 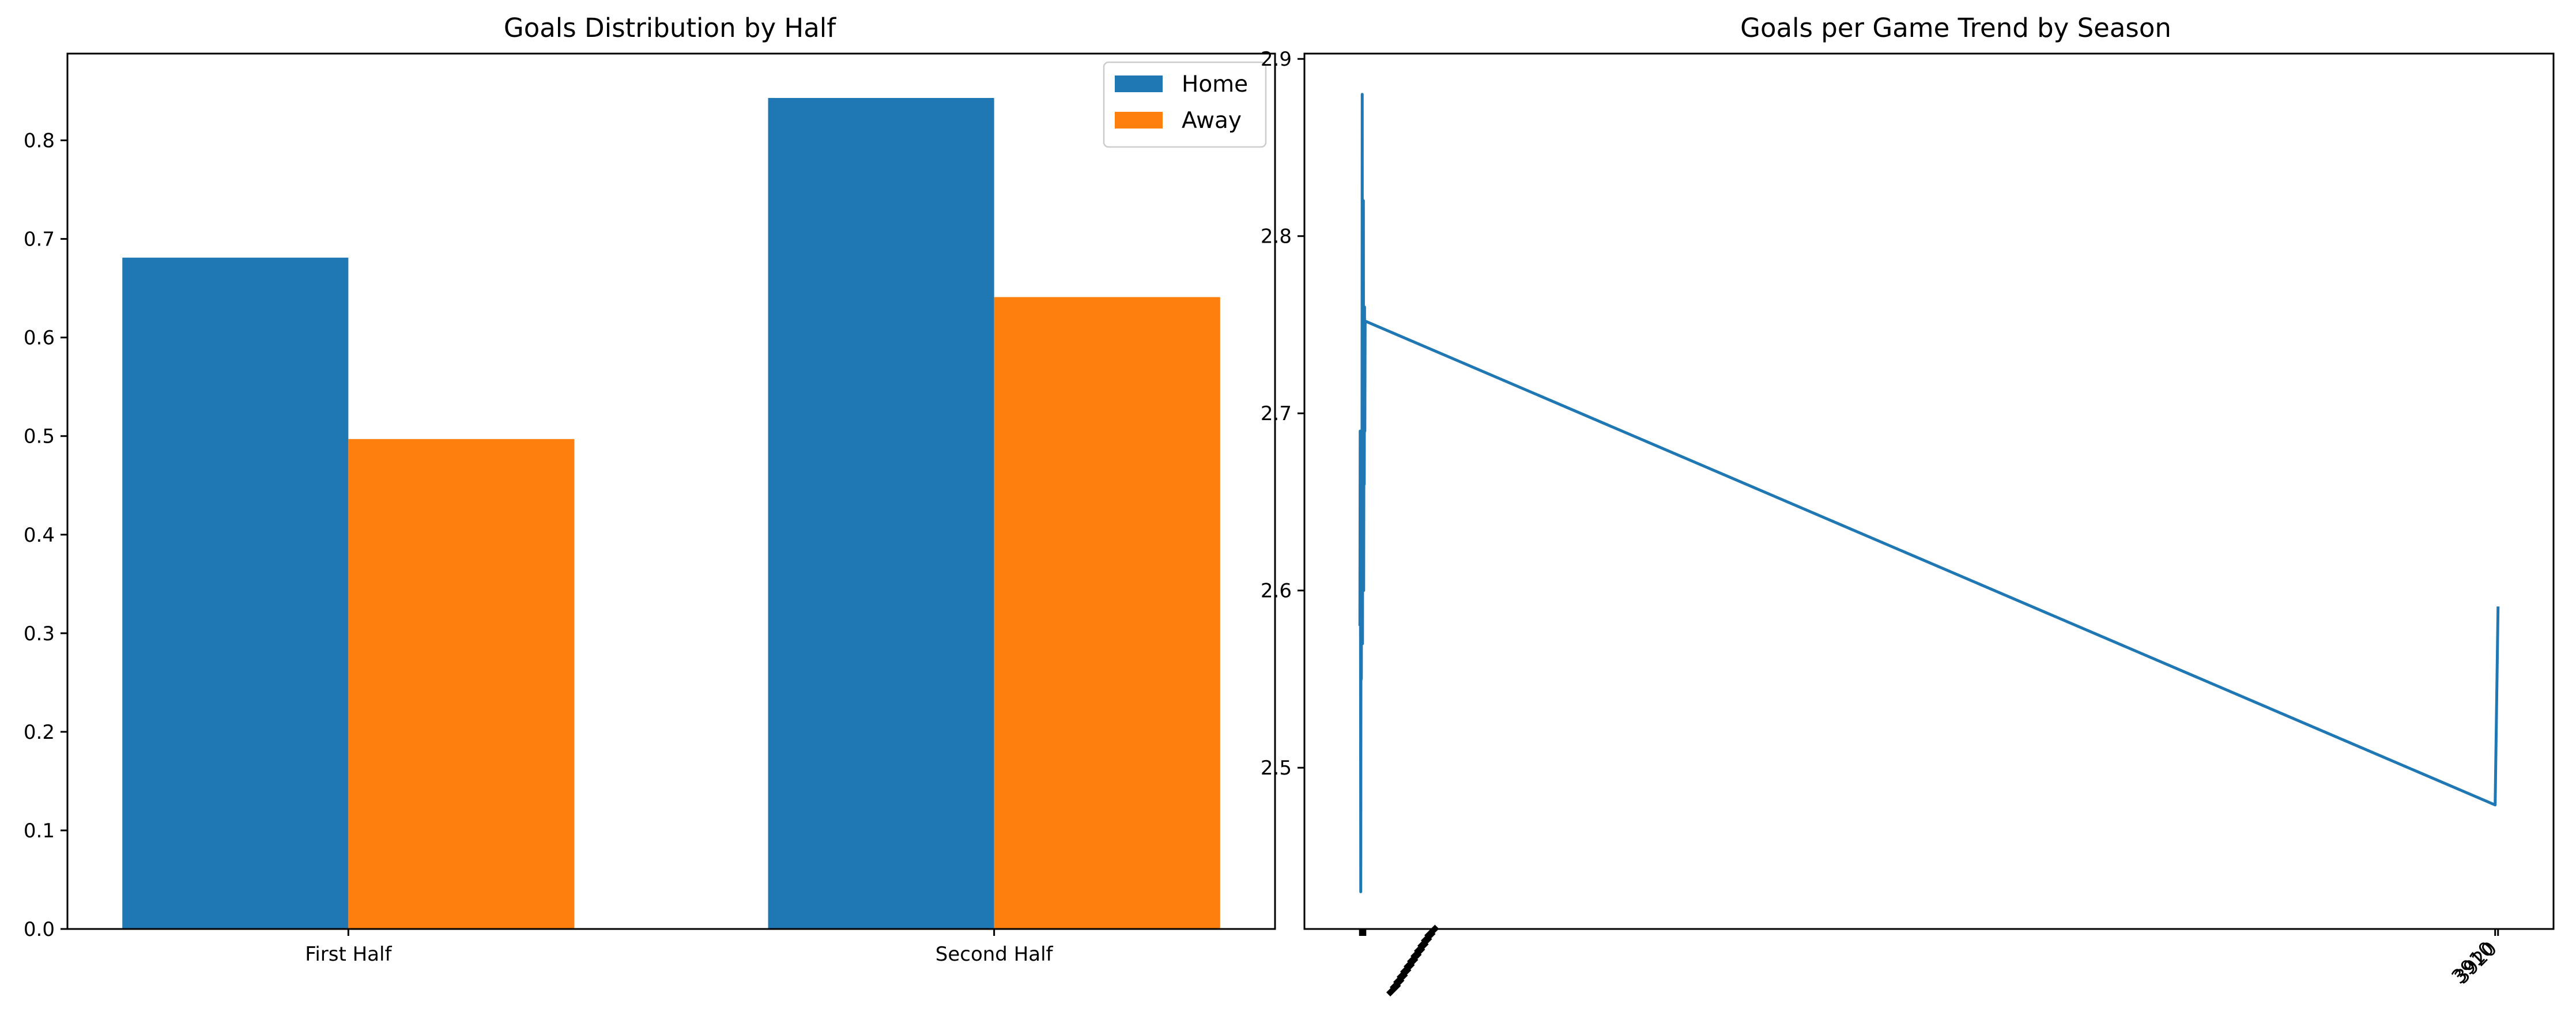 I want to click on right-y-tick-label: 2.6, so click(x=1276, y=591).